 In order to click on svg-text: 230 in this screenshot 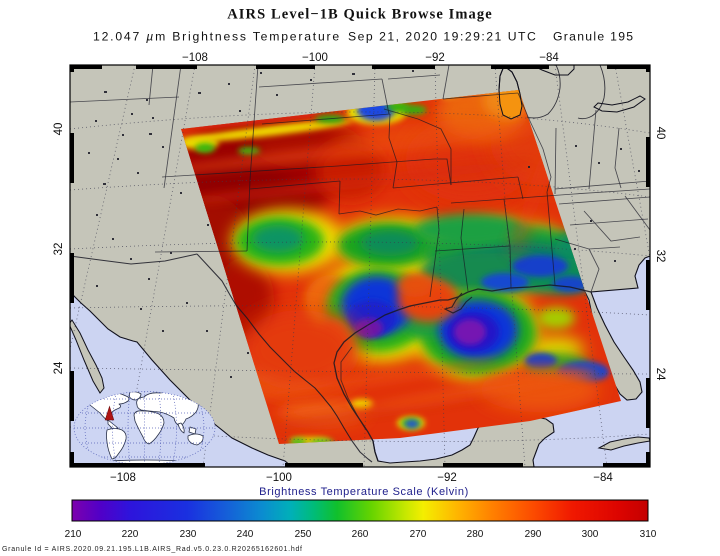, I will do `click(188, 534)`.